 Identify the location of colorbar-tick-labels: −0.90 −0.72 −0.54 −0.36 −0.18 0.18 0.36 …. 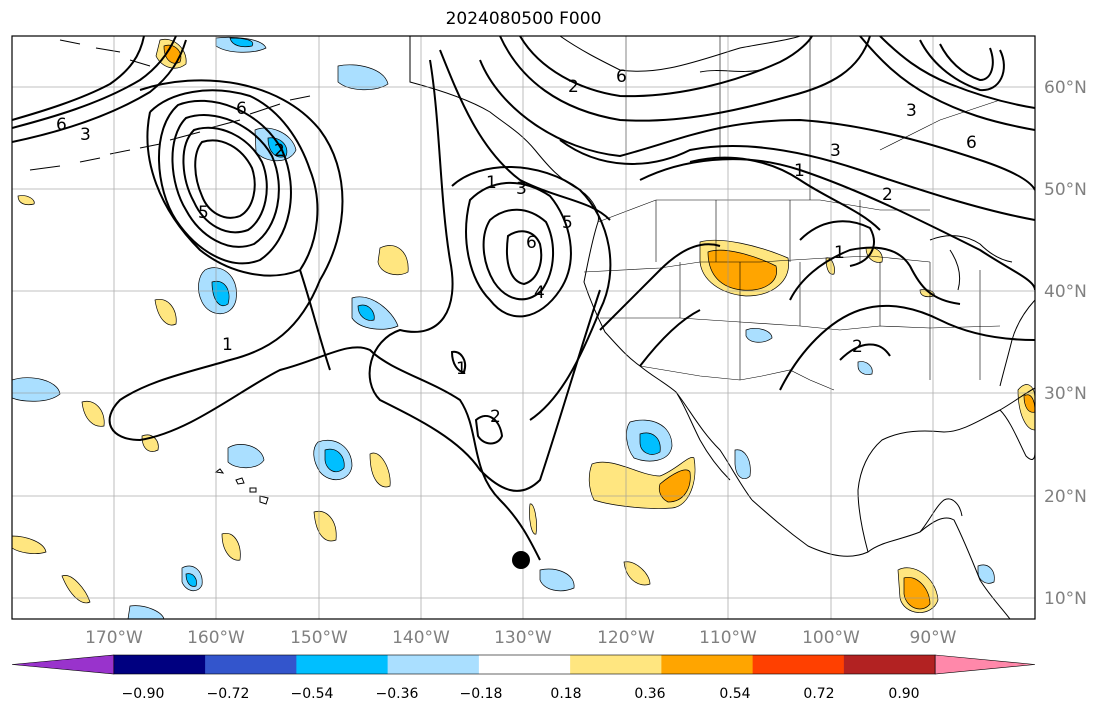
(521, 694).